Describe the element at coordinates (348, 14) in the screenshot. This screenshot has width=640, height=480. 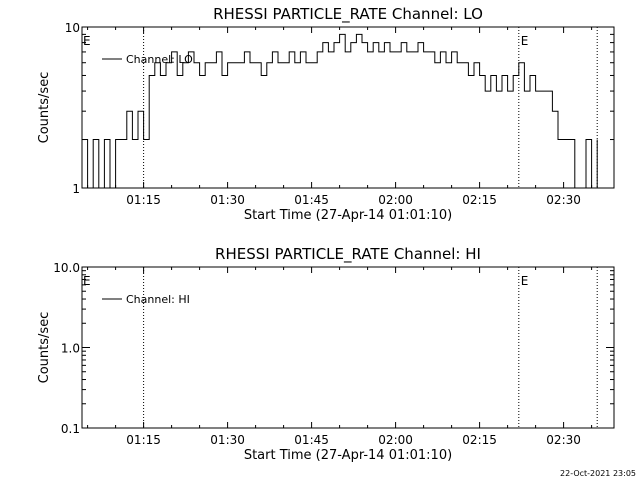
I see `chart-title: RHESSI PARTICLE_RATE Channel: LO` at that location.